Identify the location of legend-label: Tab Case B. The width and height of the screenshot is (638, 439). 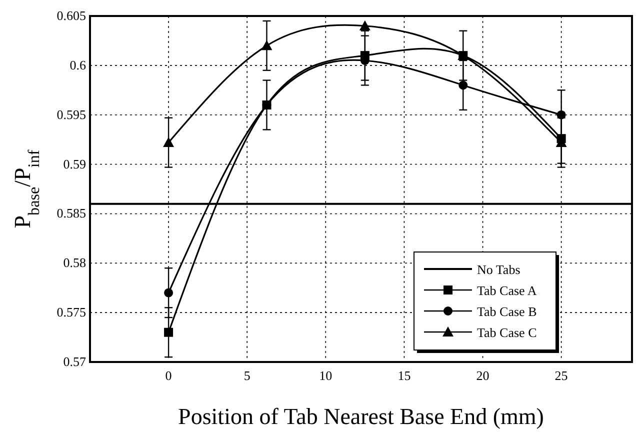
(507, 311).